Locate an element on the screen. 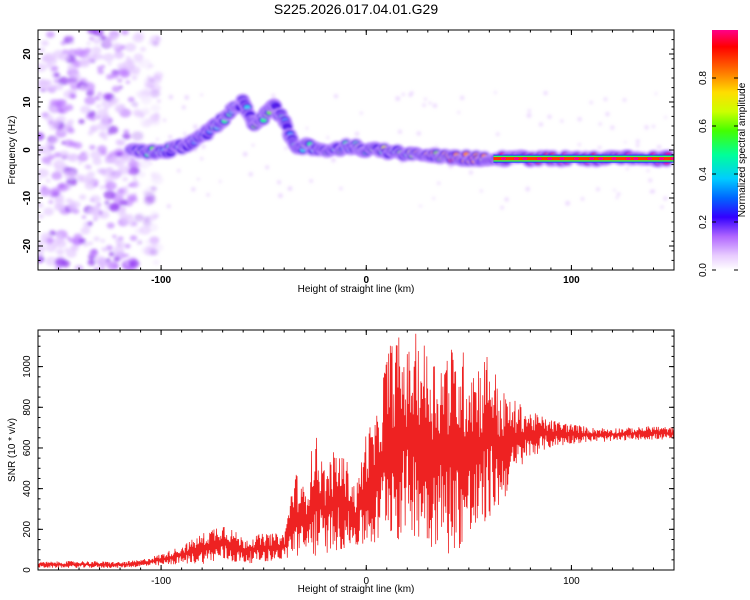  y-tick-label: -20 is located at coordinates (27, 245).